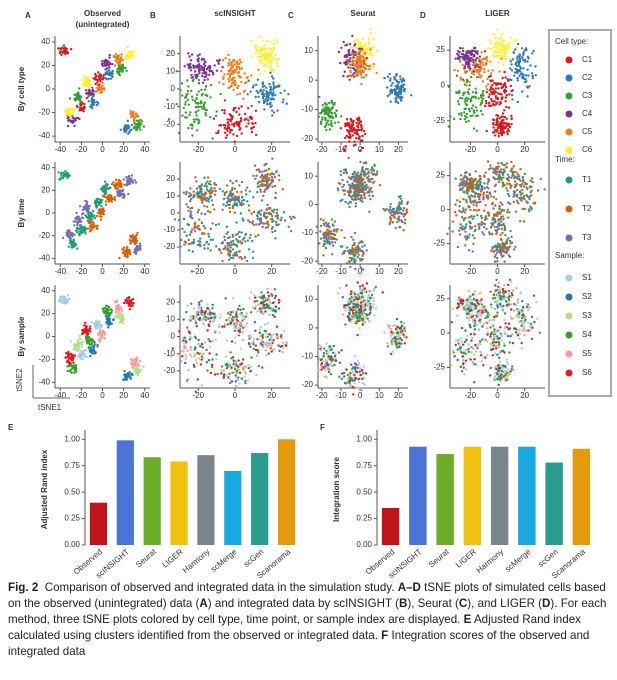  Describe the element at coordinates (82, 149) in the screenshot. I see `x-tick-label: -20` at that location.